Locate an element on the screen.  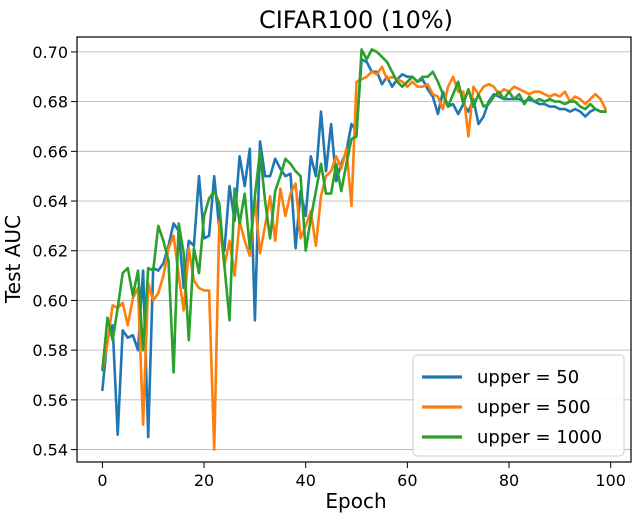
y-tick-label: 0.64 is located at coordinates (50, 201).